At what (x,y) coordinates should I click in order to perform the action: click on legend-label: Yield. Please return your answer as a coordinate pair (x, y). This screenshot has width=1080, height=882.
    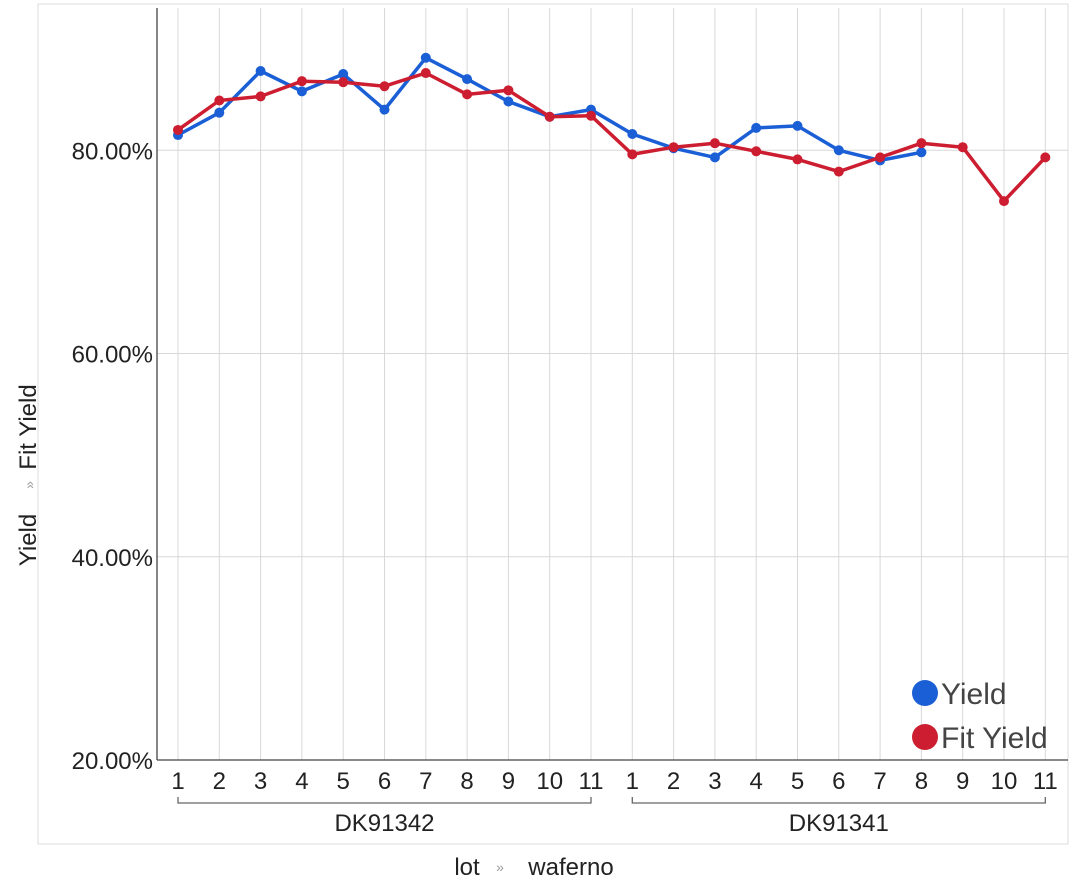
    Looking at the image, I should click on (974, 694).